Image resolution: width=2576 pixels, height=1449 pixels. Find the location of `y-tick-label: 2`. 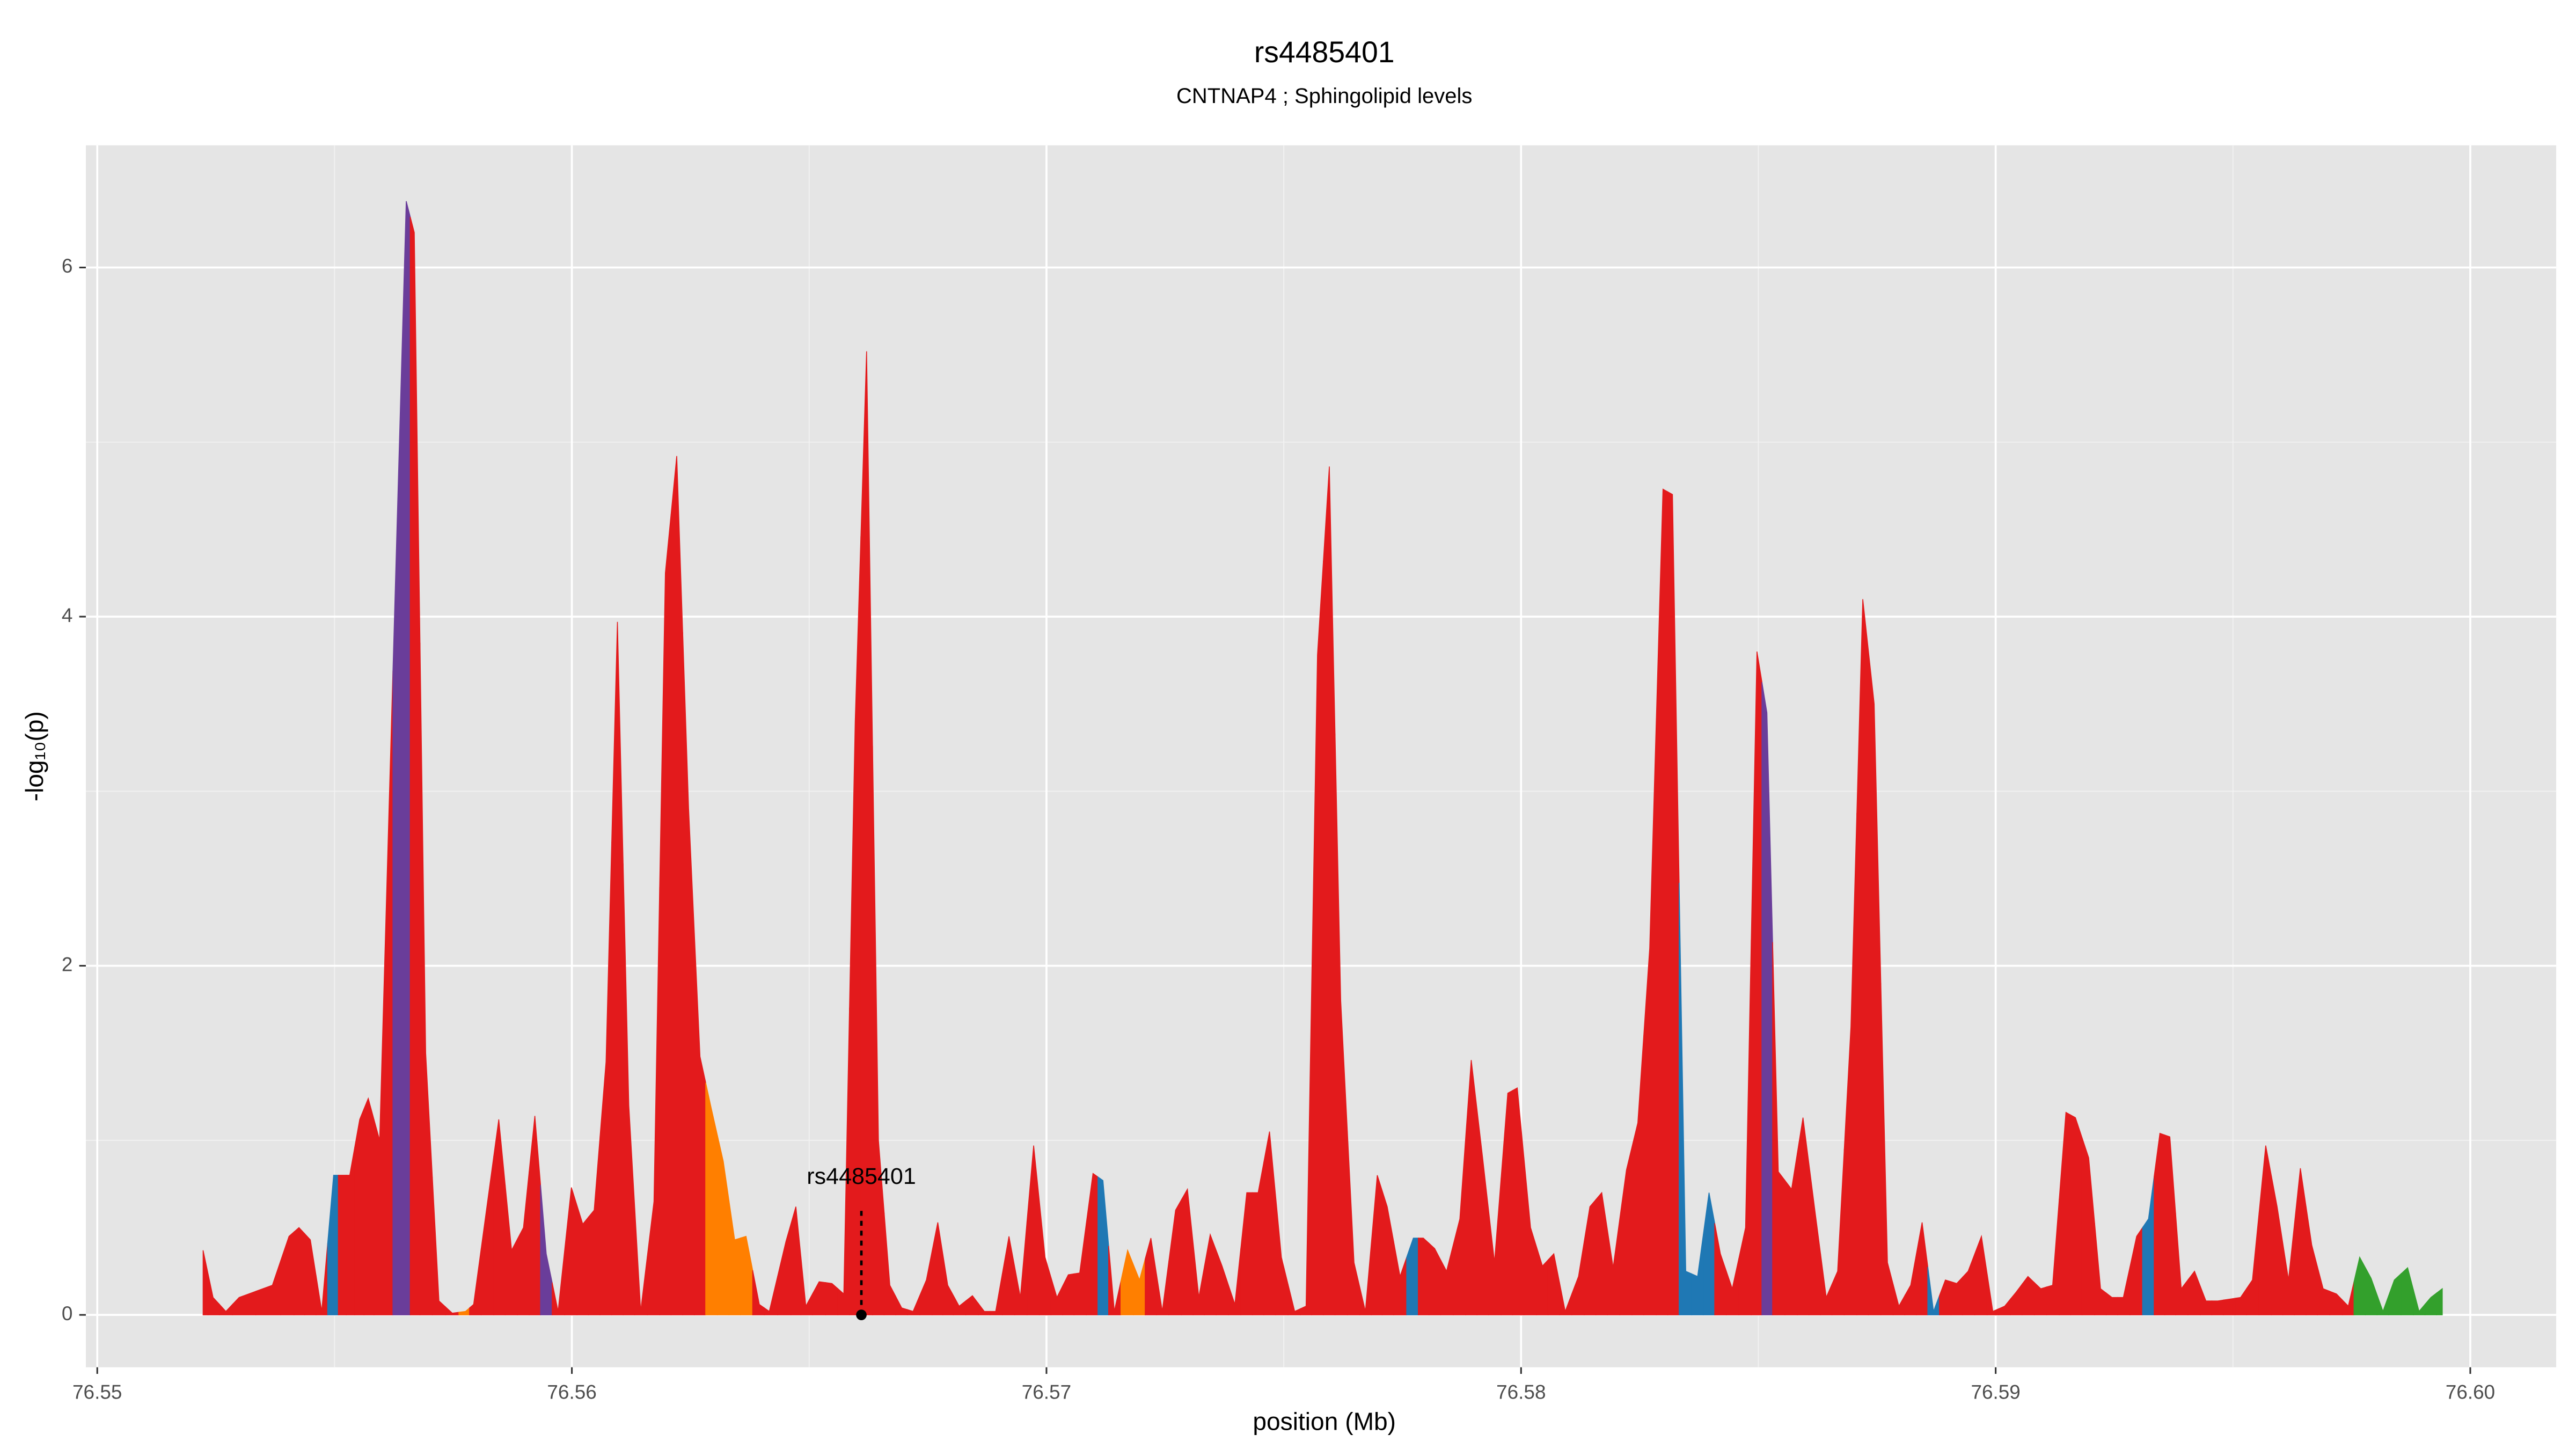

y-tick-label: 2 is located at coordinates (67, 964).